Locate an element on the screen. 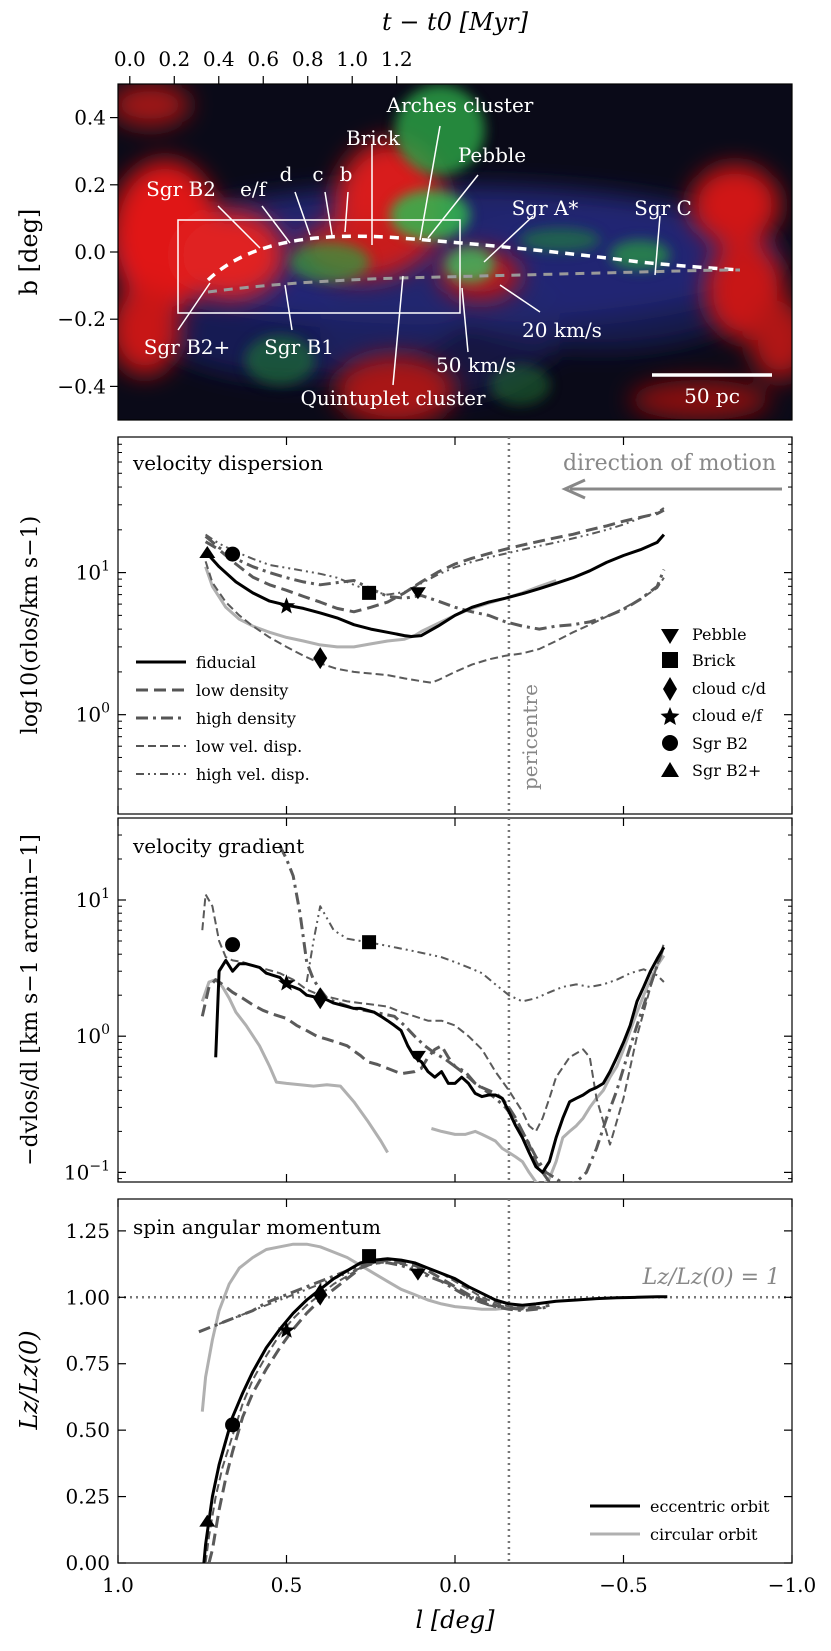 Image resolution: width=831 pixels, height=1651 pixels. ytick-label: 10⁻¹ is located at coordinates (87, 1171).